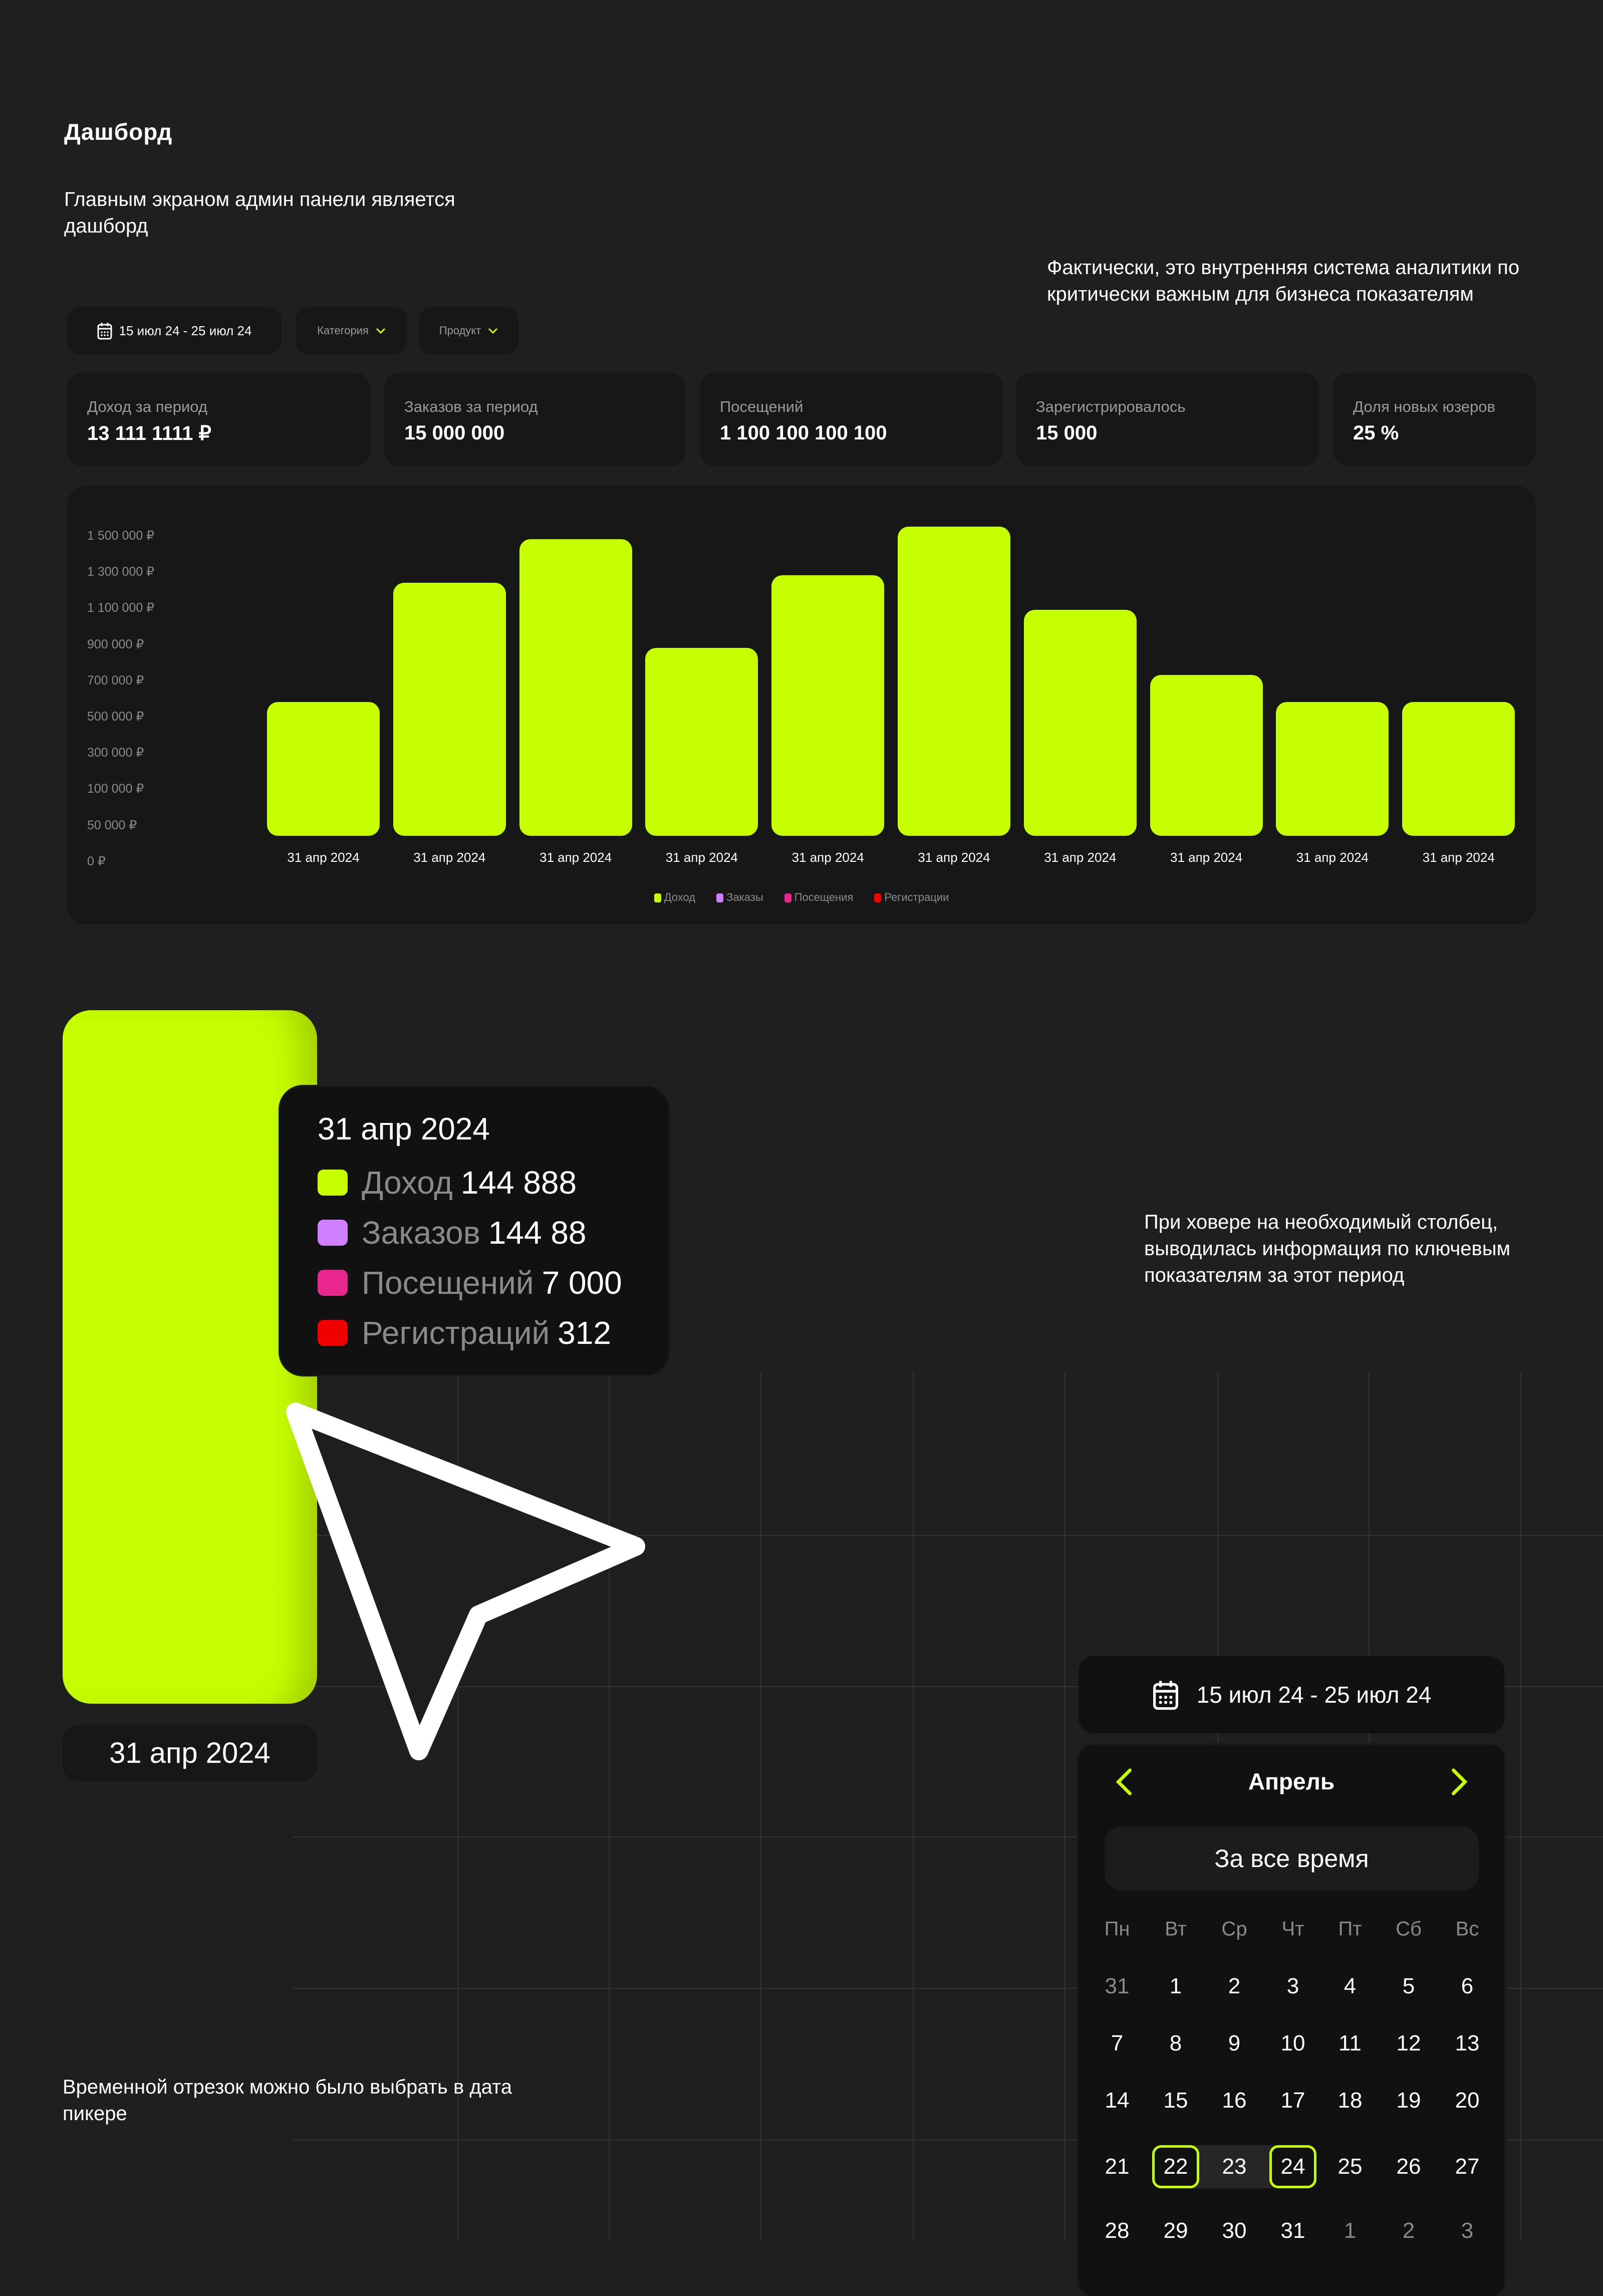  Describe the element at coordinates (1167, 419) in the screenshot. I see `kpi-card-registrations: Зарегистрировалось 15 000` at that location.